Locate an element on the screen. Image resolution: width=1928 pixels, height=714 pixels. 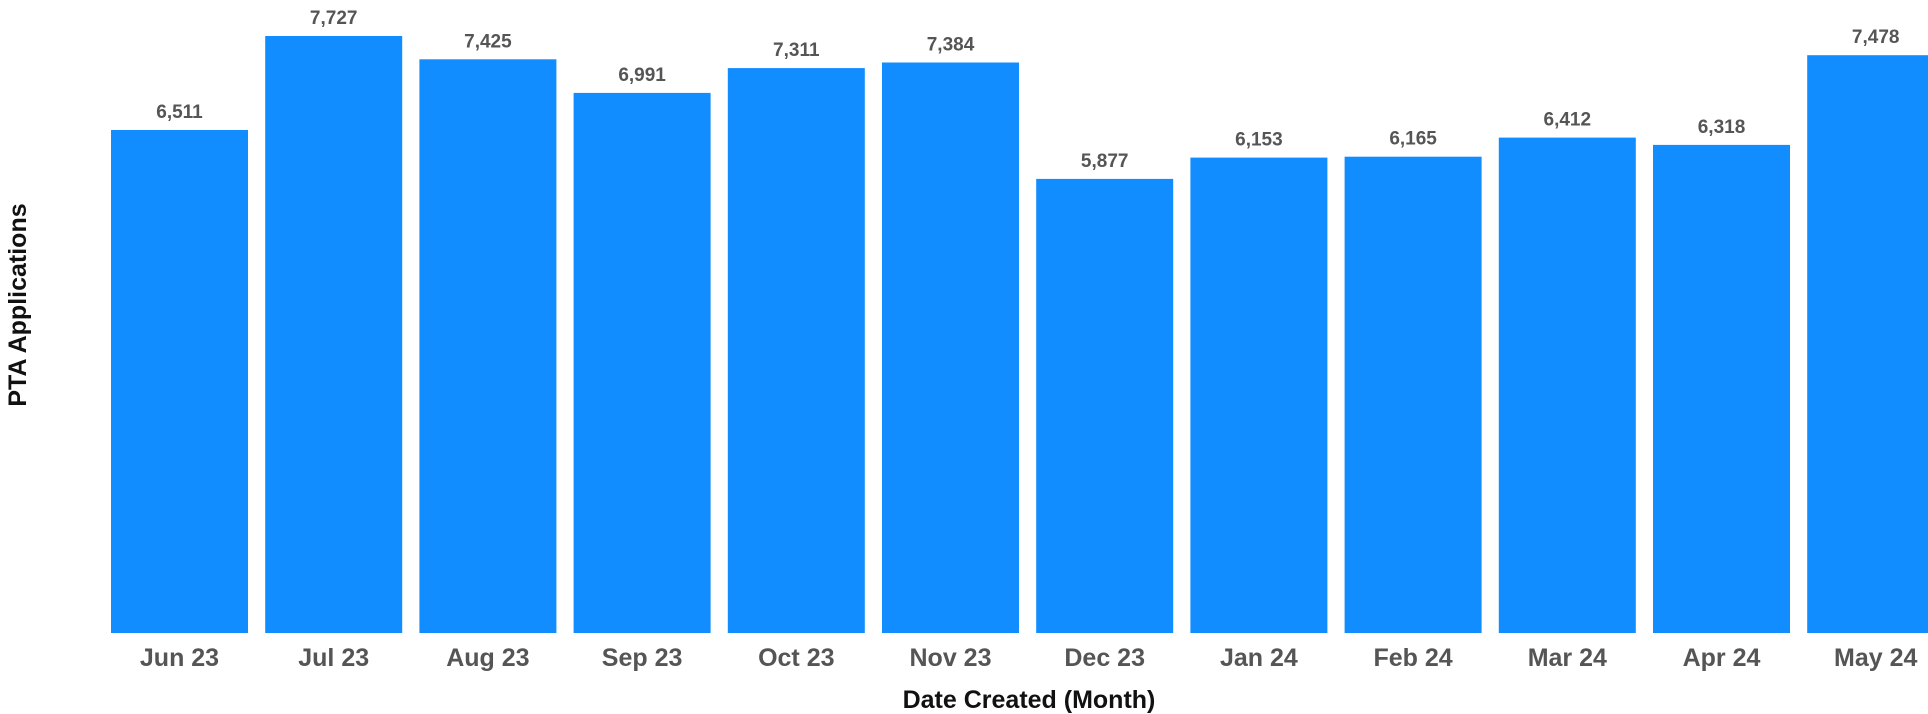
x-tick-label-oct-23: Oct 23 is located at coordinates (796, 658).